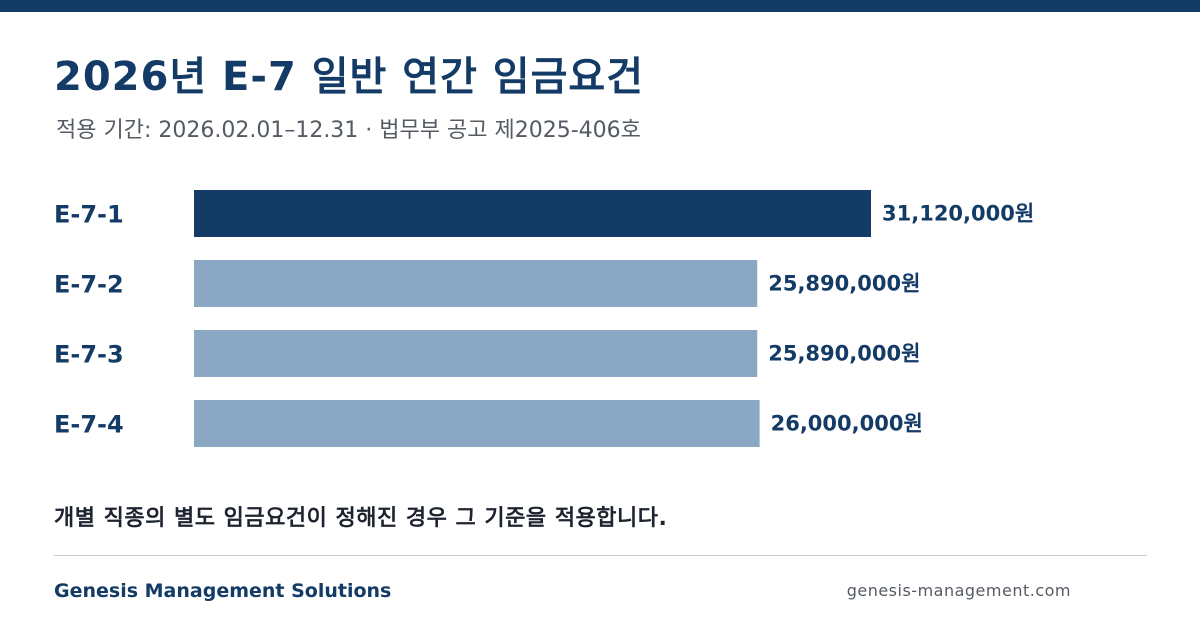  Describe the element at coordinates (600, 6) in the screenshot. I see `top-accent-bar` at that location.